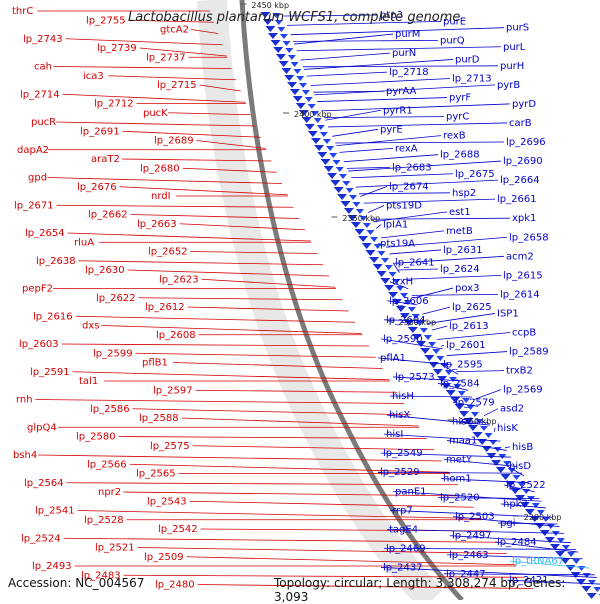 This screenshot has height=604, width=600. What do you see at coordinates (520, 180) in the screenshot?
I see `right-gene-label: lp_2664` at bounding box center [520, 180].